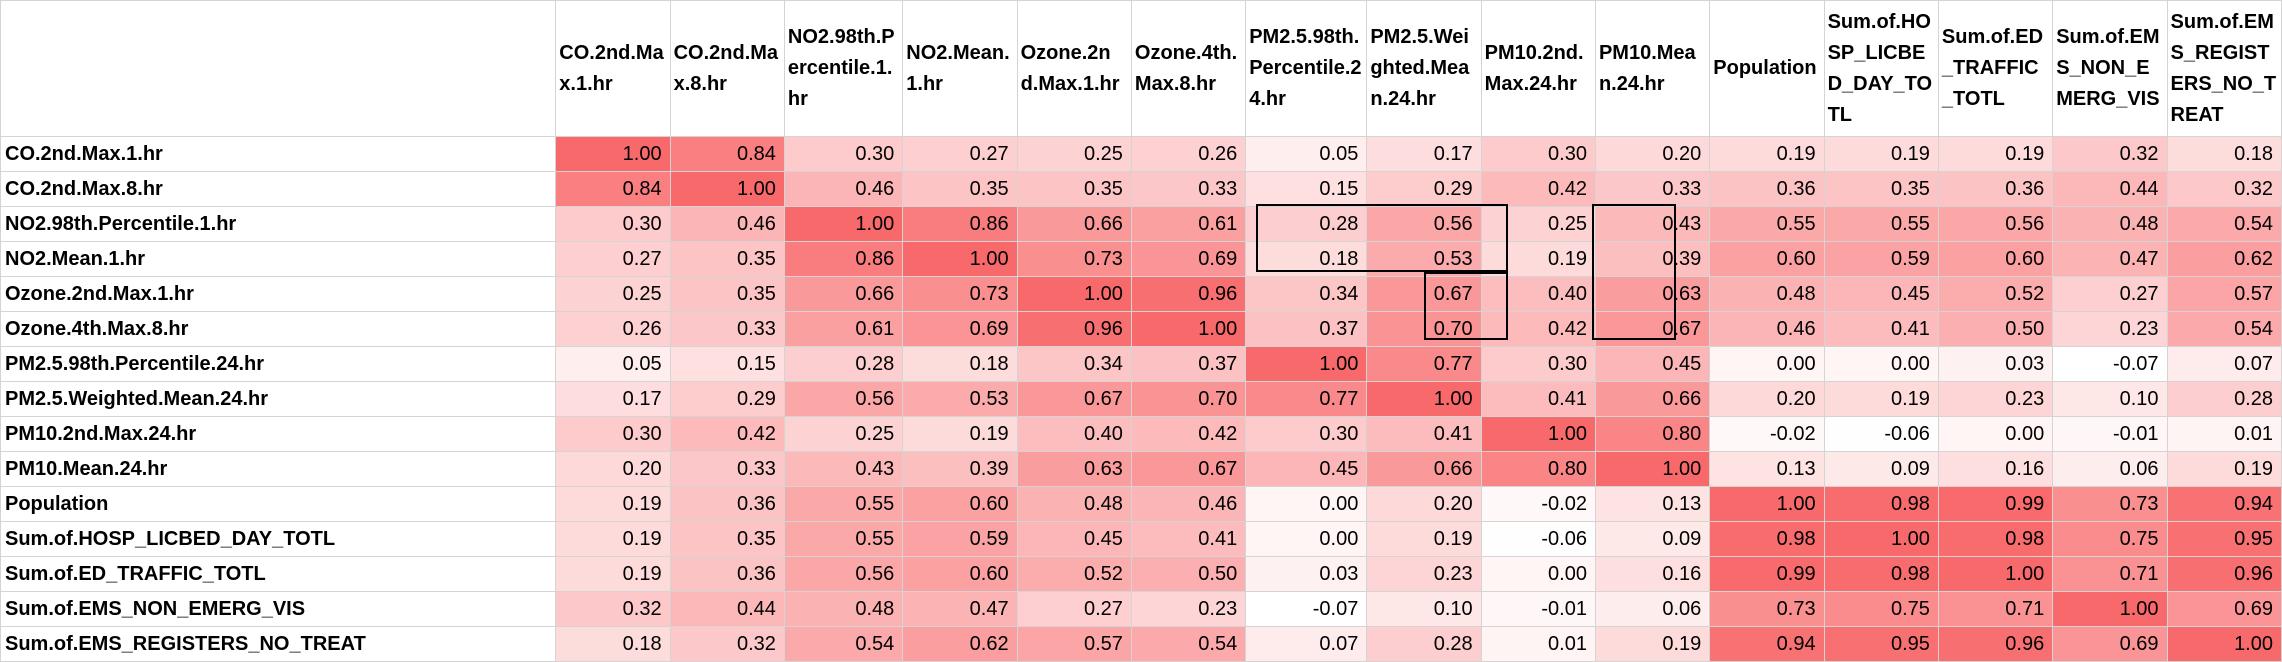 The width and height of the screenshot is (2282, 662). What do you see at coordinates (278, 609) in the screenshot?
I see `row-header: Sum.of.EMS_NON_EMERG_VIS` at bounding box center [278, 609].